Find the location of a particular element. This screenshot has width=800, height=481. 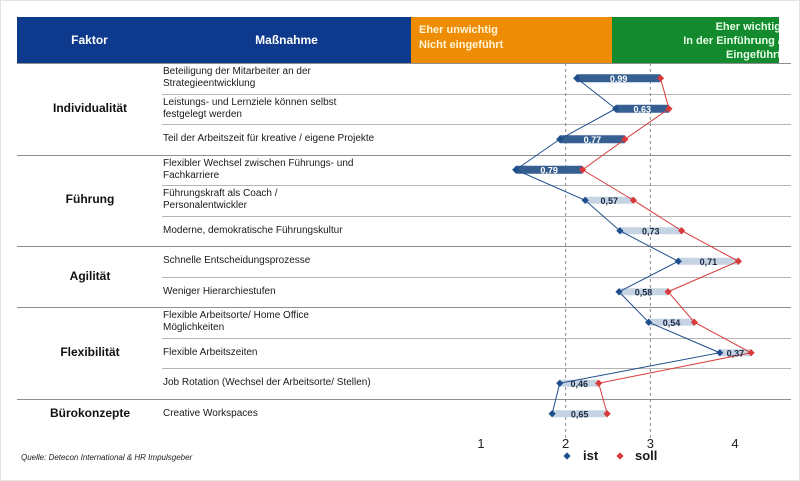

x-tick-label: 1 is located at coordinates (480, 443).